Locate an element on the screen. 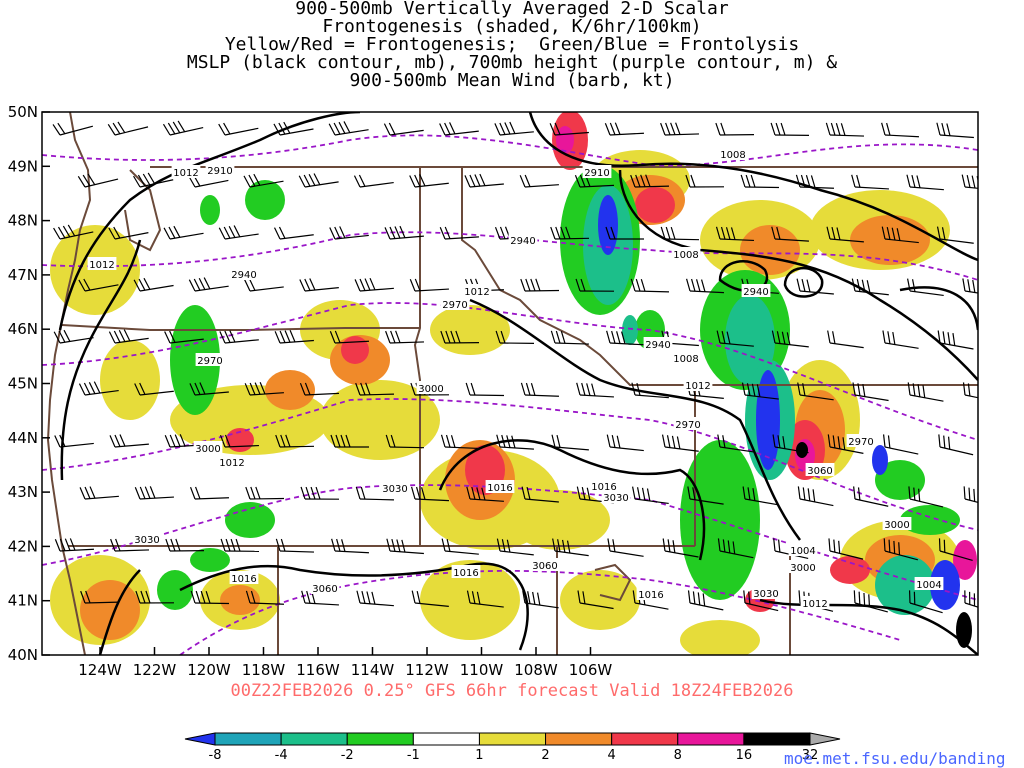 Image resolution: width=1024 pixels, height=768 pixels. height-label: 2940 is located at coordinates (243, 275).